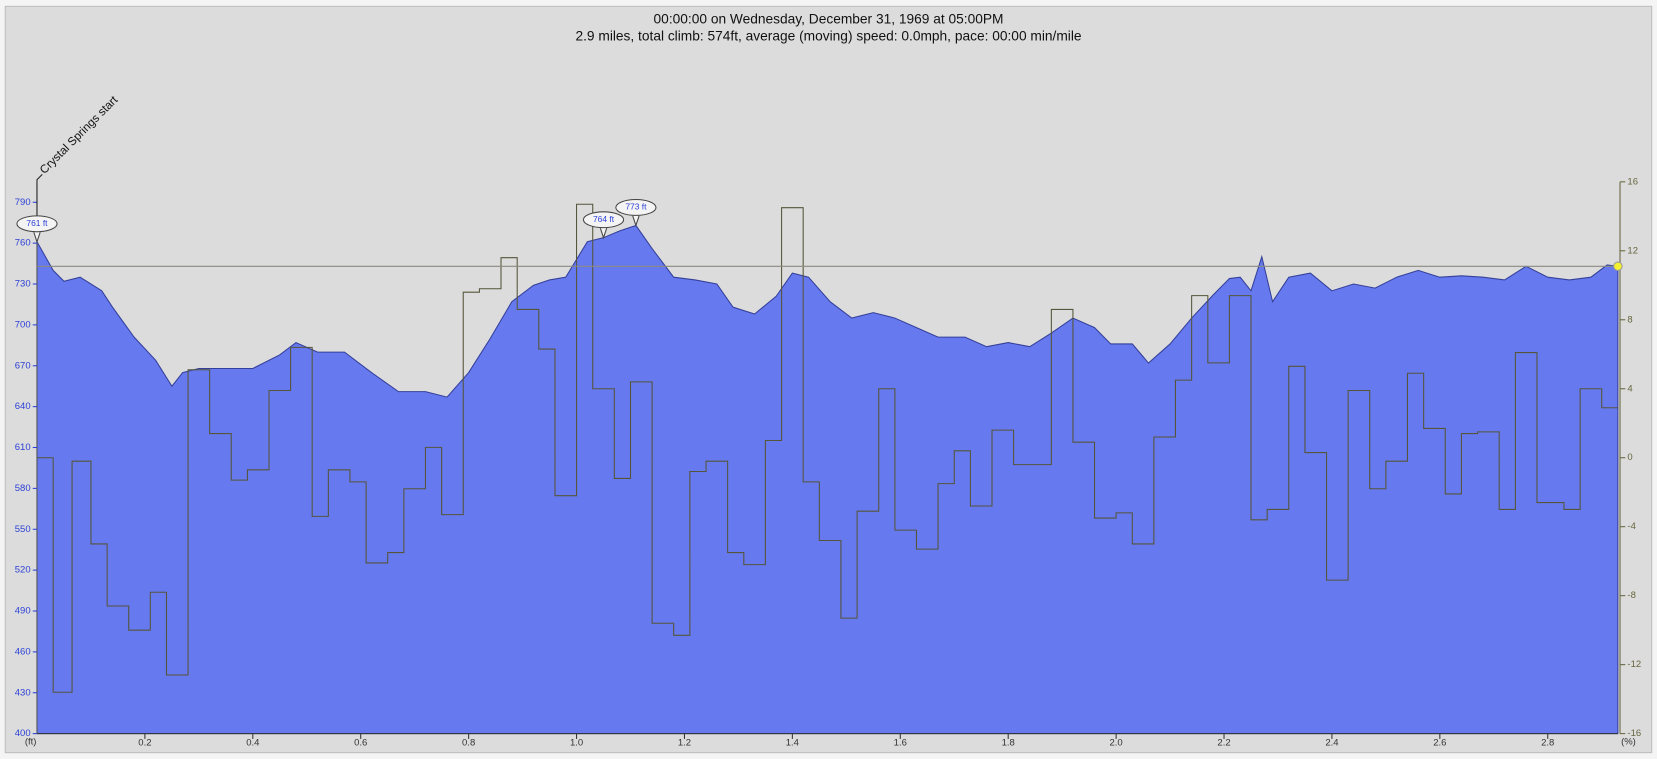  I want to click on y-tick-label: 520, so click(23, 570).